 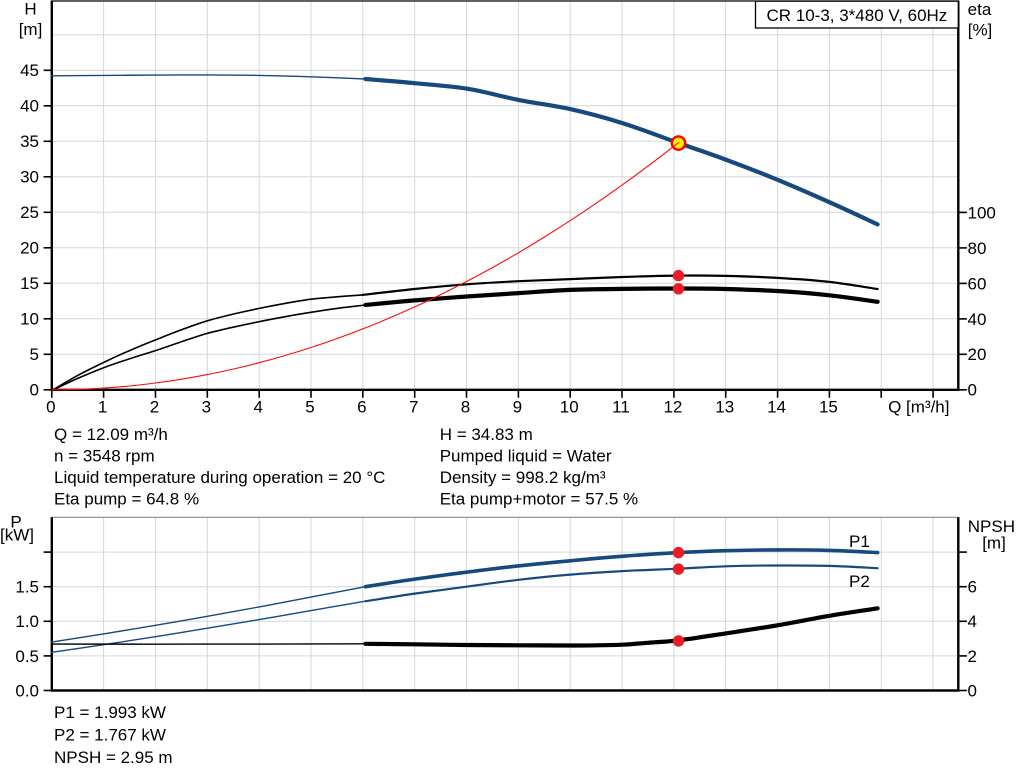 What do you see at coordinates (29, 212) in the screenshot?
I see `svg-text: 25` at bounding box center [29, 212].